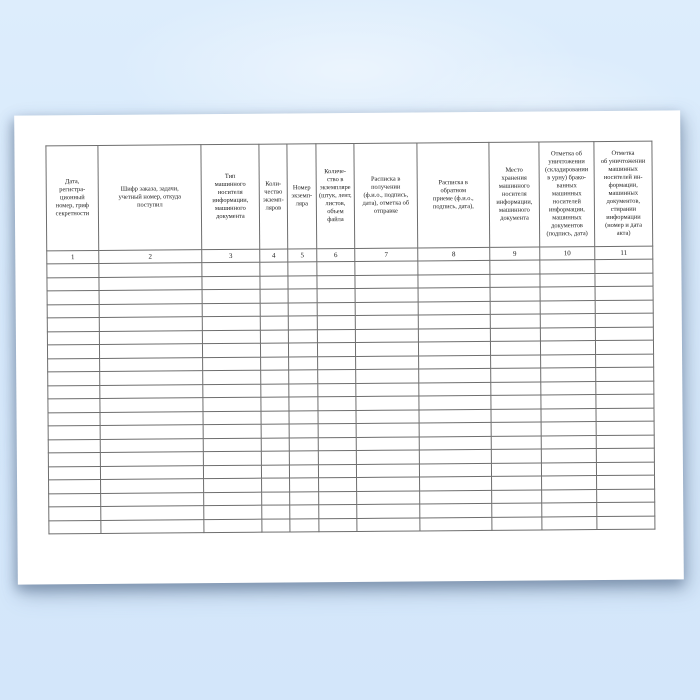  Describe the element at coordinates (273, 196) in the screenshot. I see `column-header-4: Коли- чество экземп- ляров` at that location.